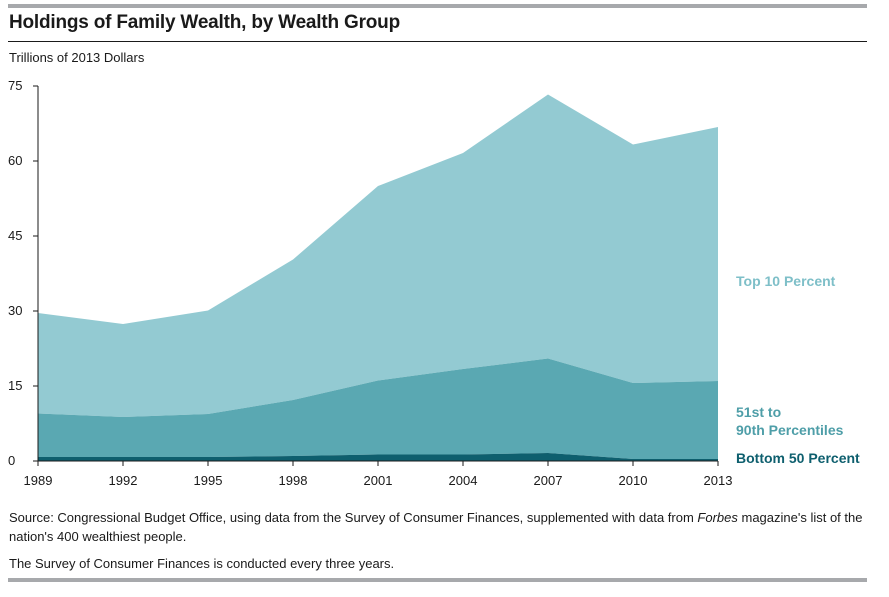 The width and height of the screenshot is (889, 597). I want to click on series-label-51st-to-90th-percentiles: 51st to 90th Percentiles, so click(790, 421).